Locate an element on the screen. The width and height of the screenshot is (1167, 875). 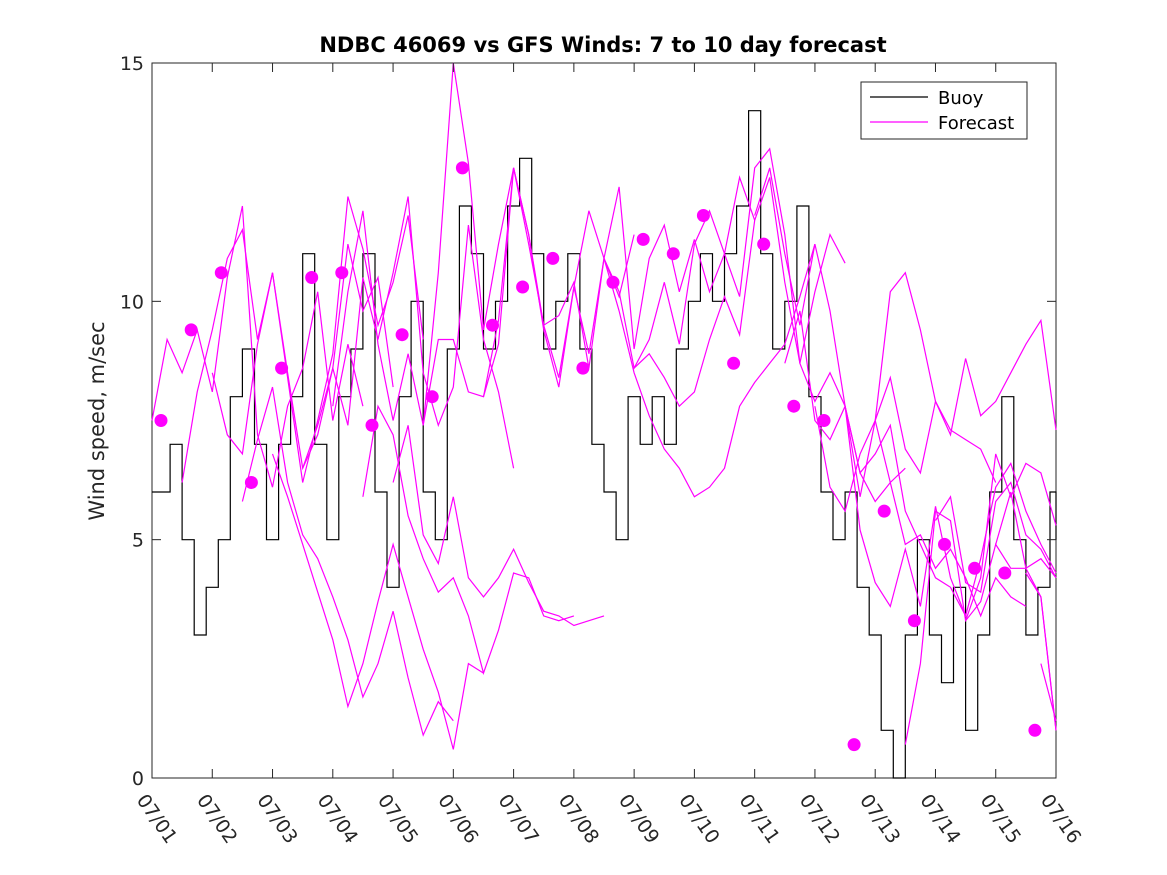
y-tick-label-3: 15 is located at coordinates (132, 64).